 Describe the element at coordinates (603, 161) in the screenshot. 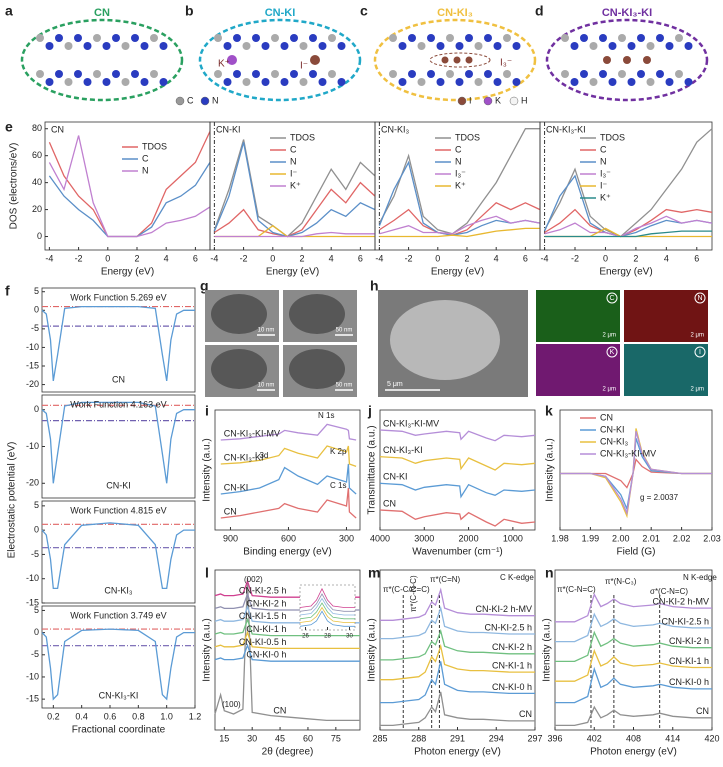

I see `legend-label: N` at that location.